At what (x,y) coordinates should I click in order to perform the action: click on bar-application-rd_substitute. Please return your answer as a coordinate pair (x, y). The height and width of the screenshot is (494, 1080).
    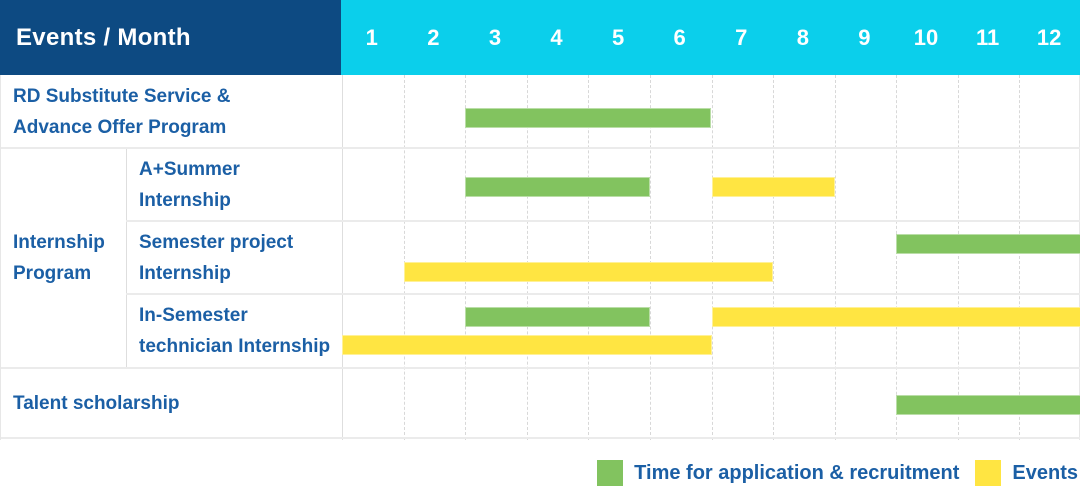
    Looking at the image, I should click on (588, 118).